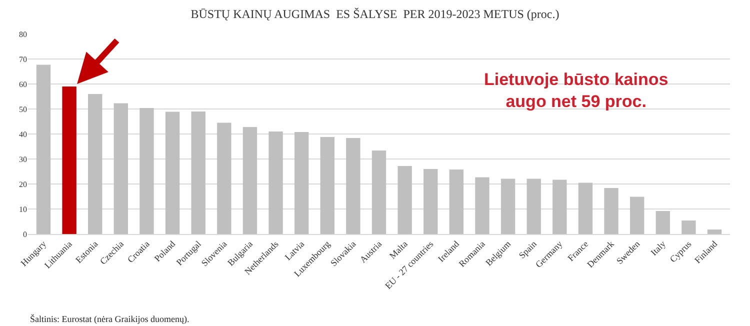 The width and height of the screenshot is (750, 326). I want to click on y-tick-label: 30, so click(23, 159).